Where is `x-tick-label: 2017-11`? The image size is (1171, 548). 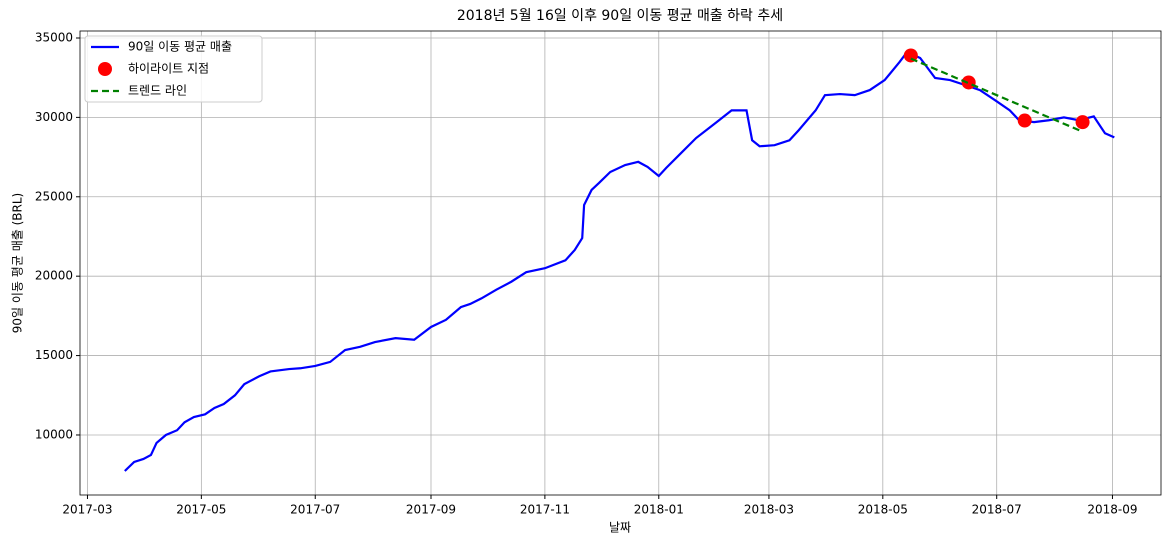 x-tick-label: 2017-11 is located at coordinates (545, 510).